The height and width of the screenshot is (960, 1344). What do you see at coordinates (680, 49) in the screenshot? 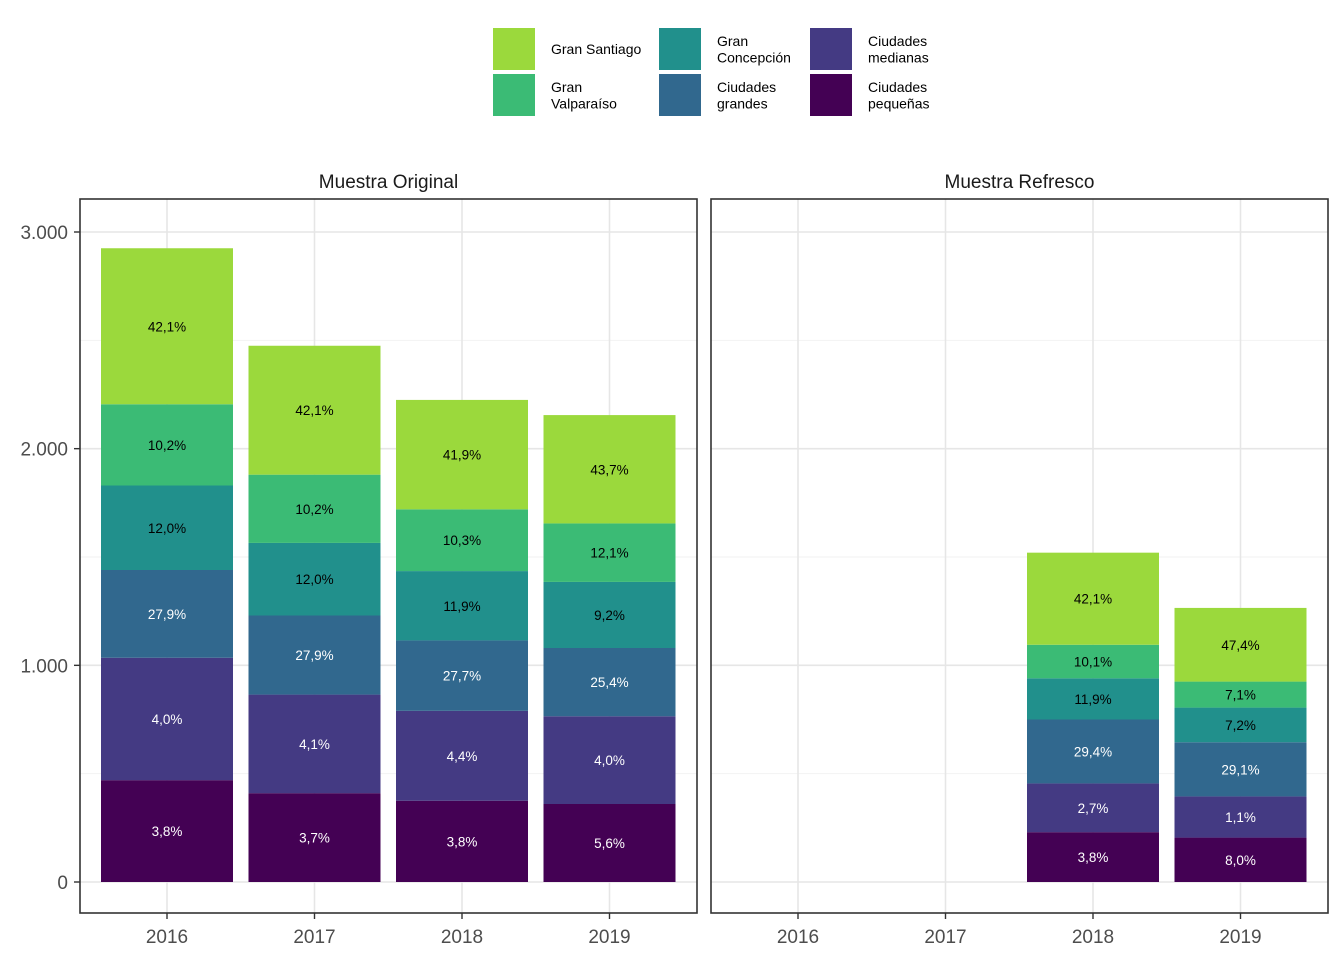
I see `legend-key-gran_concepcion` at bounding box center [680, 49].